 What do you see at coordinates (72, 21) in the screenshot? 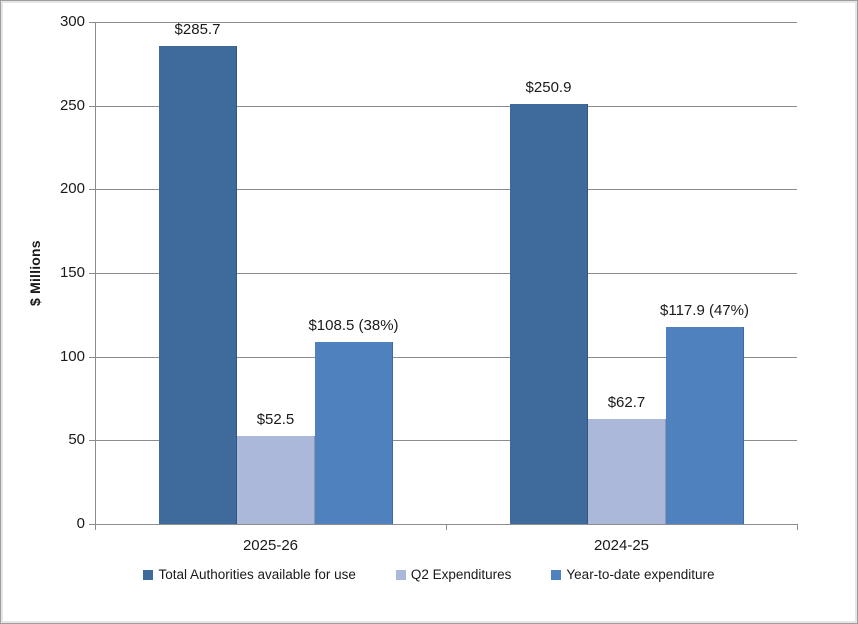
I see `y-axis-tick-label: 300` at bounding box center [72, 21].